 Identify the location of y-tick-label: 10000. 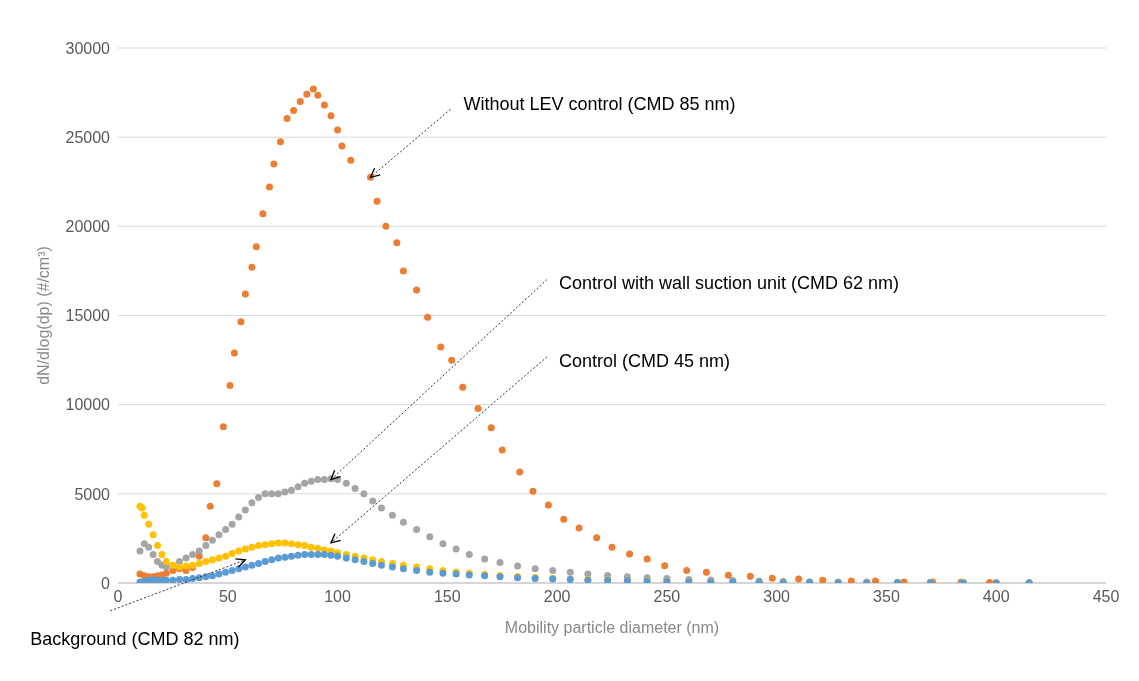
(88, 405).